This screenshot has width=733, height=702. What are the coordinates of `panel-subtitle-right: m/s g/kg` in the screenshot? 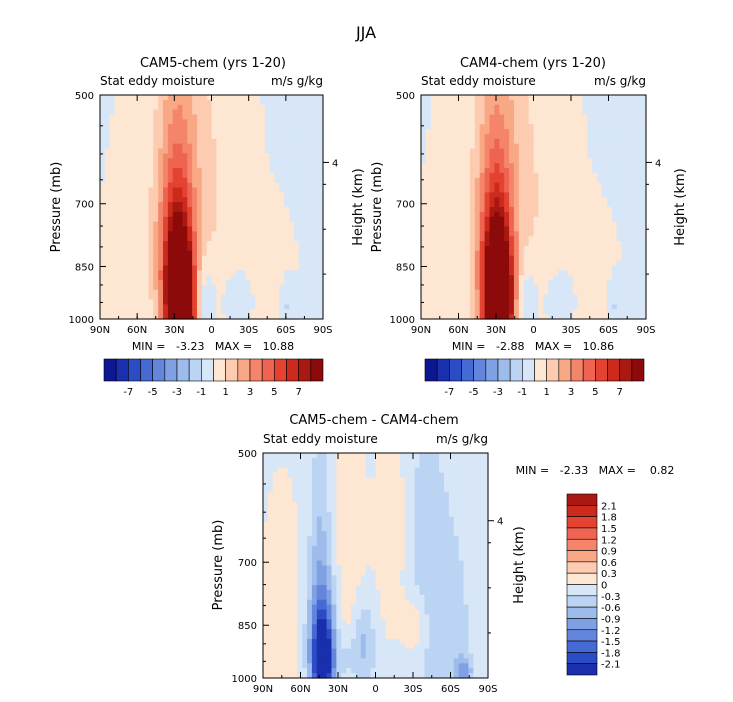 It's located at (297, 81).